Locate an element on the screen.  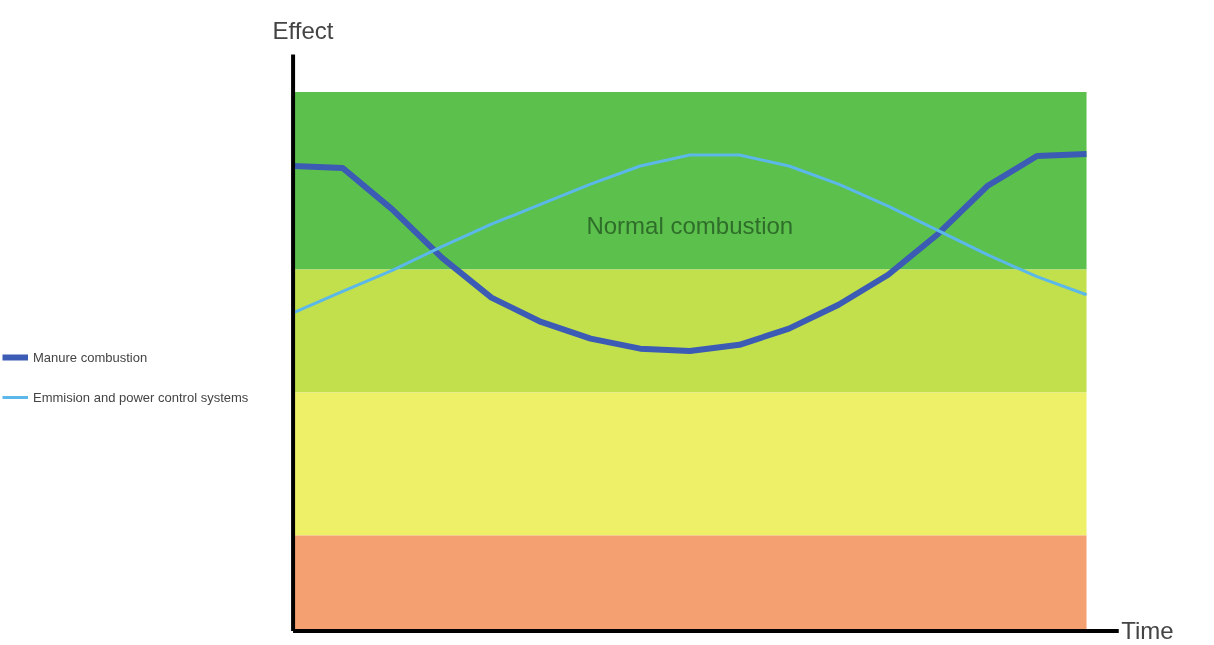
legend-label: Emmision and power control systems is located at coordinates (141, 397).